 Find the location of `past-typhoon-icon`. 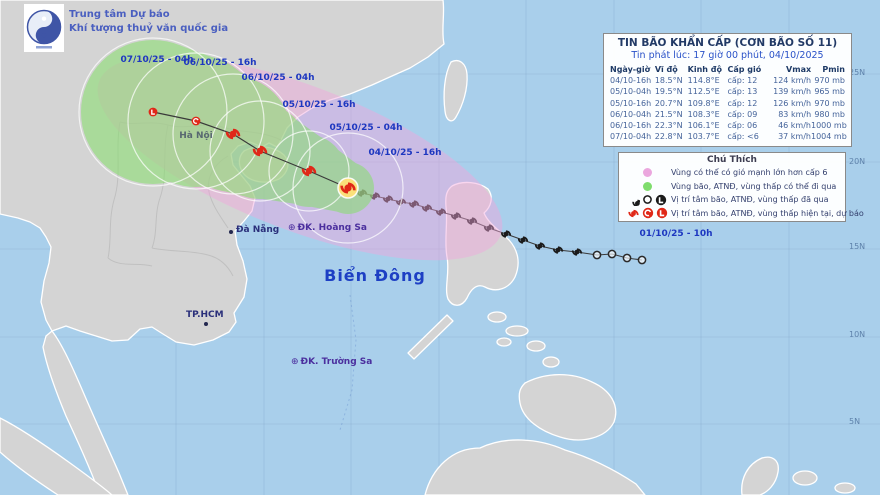

past-typhoon-icon is located at coordinates (636, 203).